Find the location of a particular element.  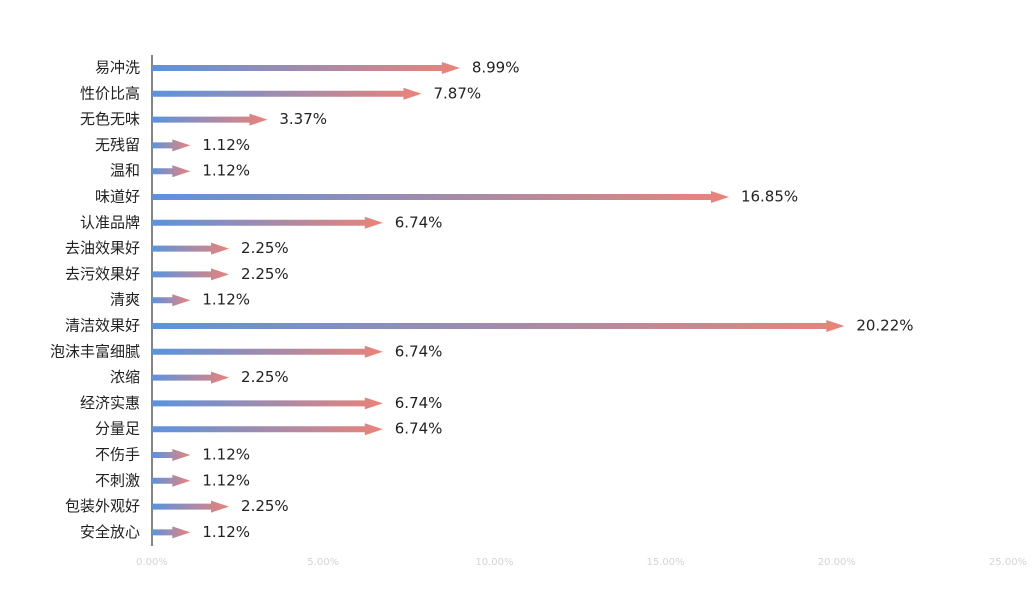

y-tick-label: 清爽 is located at coordinates (125, 300).